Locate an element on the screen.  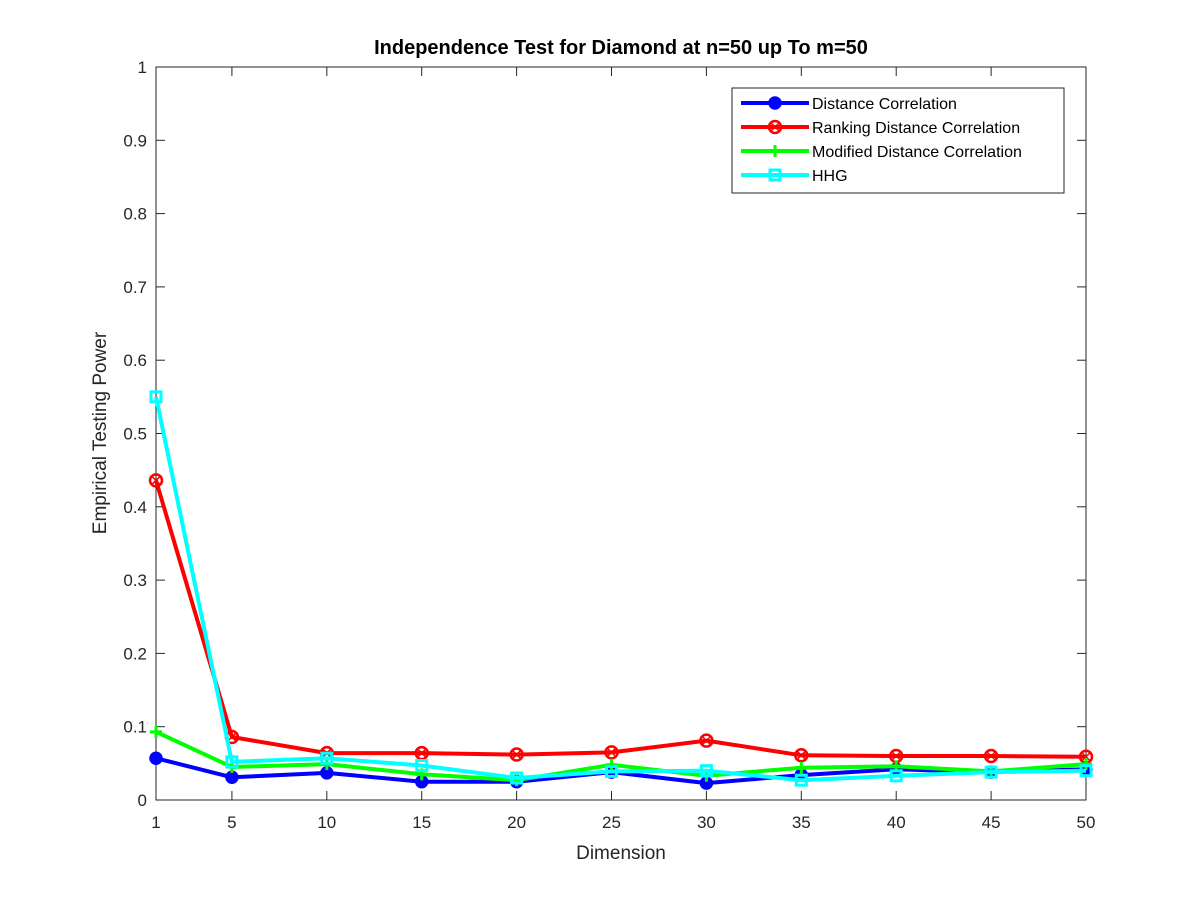
y-tick-label: 0.8 is located at coordinates (135, 214).